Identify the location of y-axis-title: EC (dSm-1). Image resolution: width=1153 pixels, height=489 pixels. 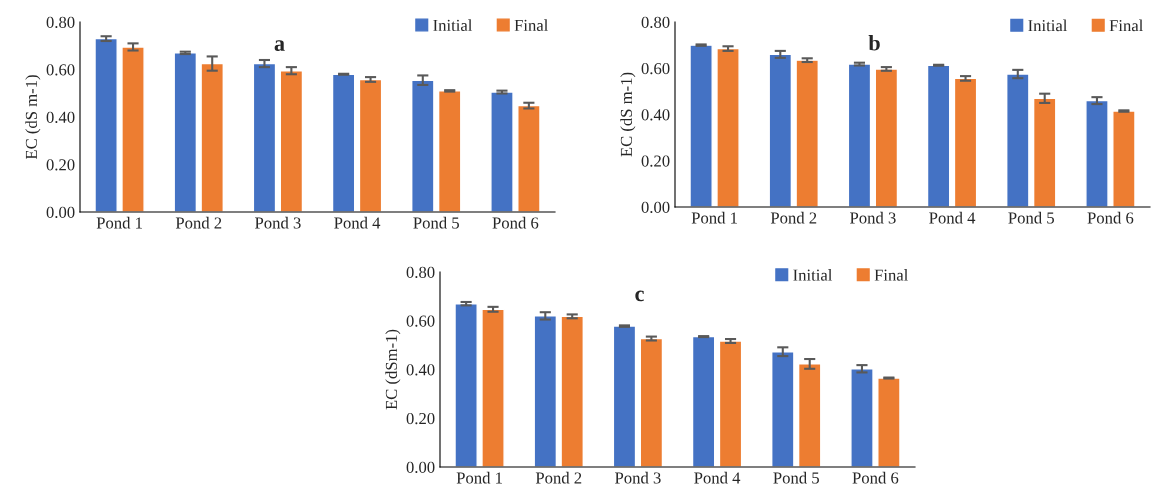
(393, 369).